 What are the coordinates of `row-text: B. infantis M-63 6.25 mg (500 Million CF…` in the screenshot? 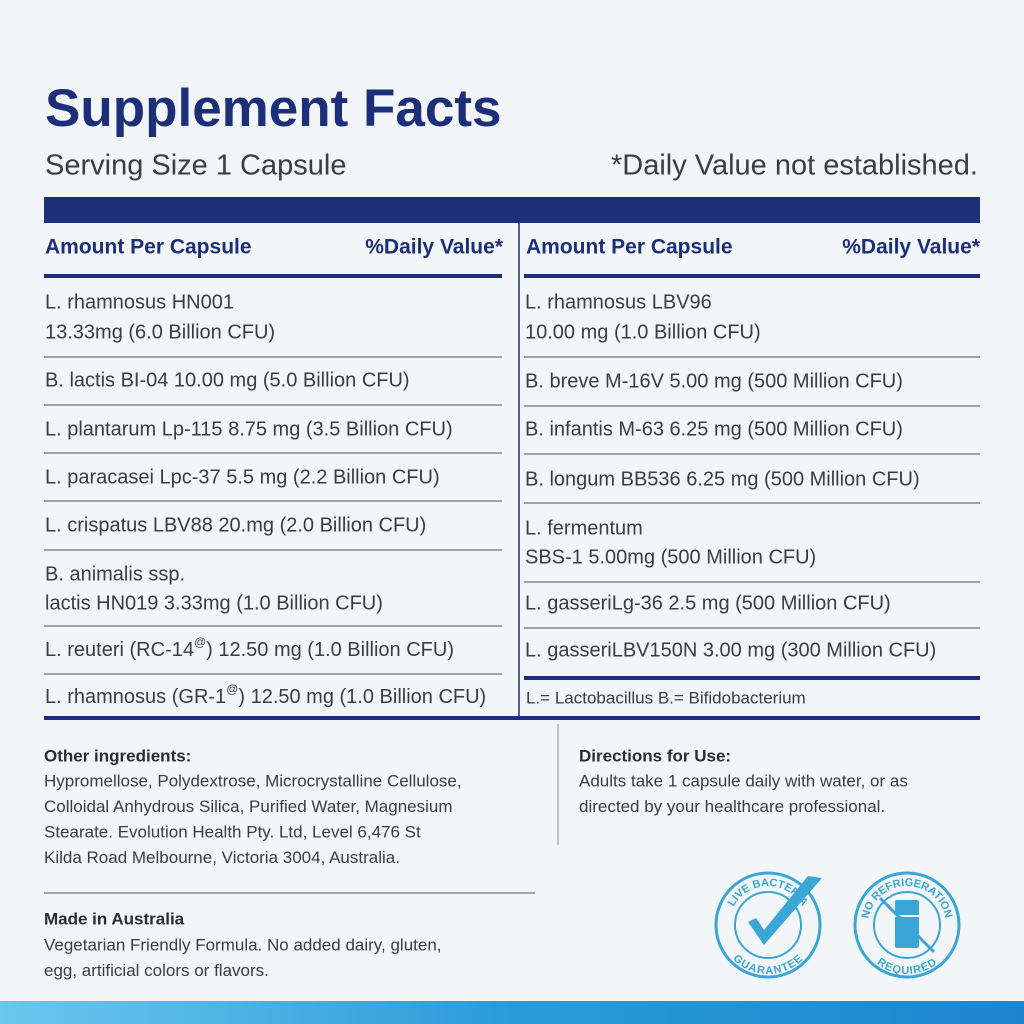 It's located at (714, 429).